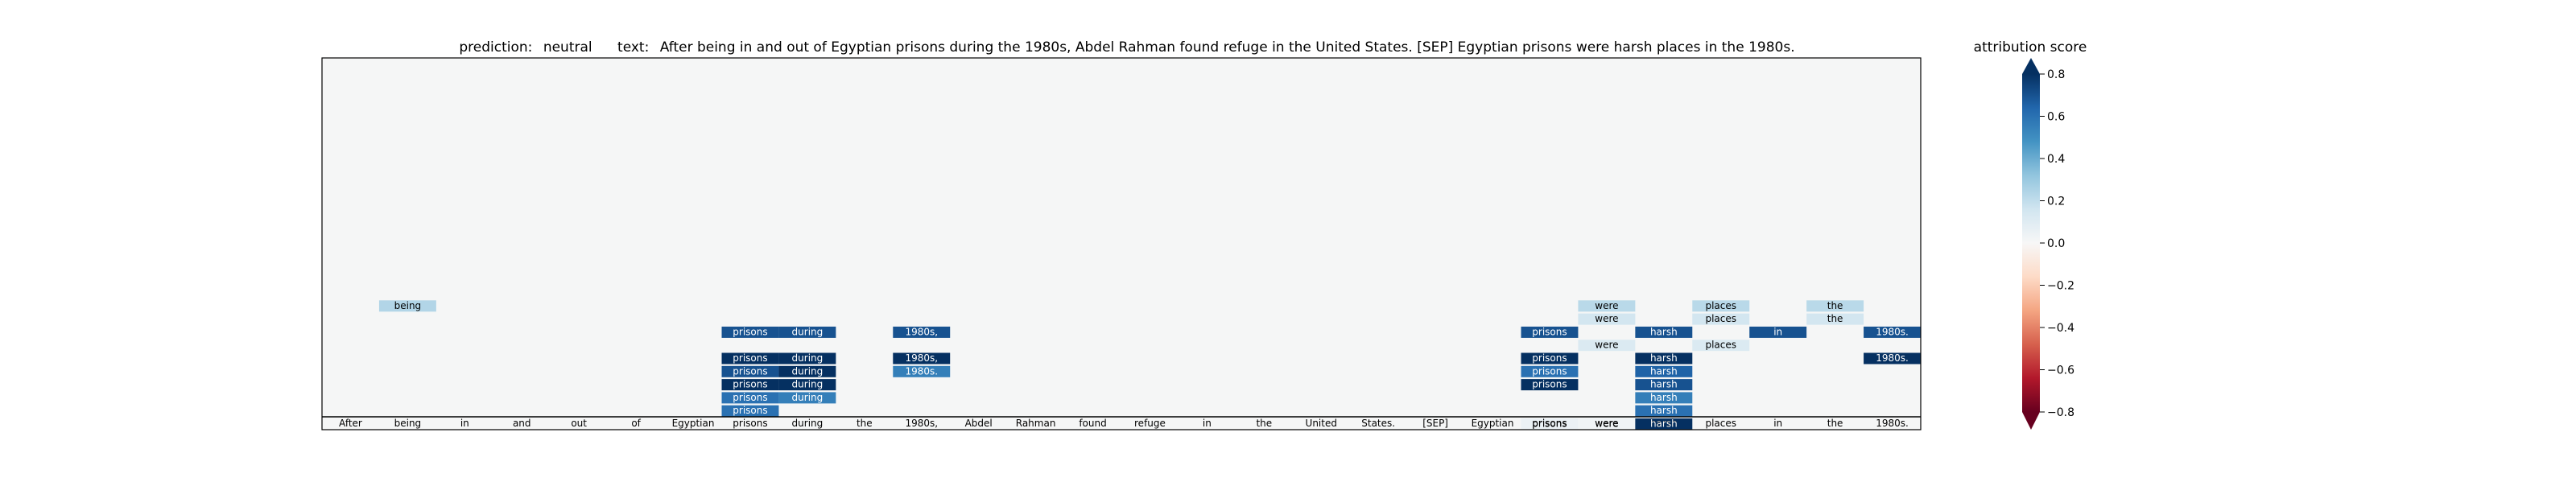 The image size is (2576, 486). What do you see at coordinates (693, 423) in the screenshot?
I see `token-label: Egyptian` at bounding box center [693, 423].